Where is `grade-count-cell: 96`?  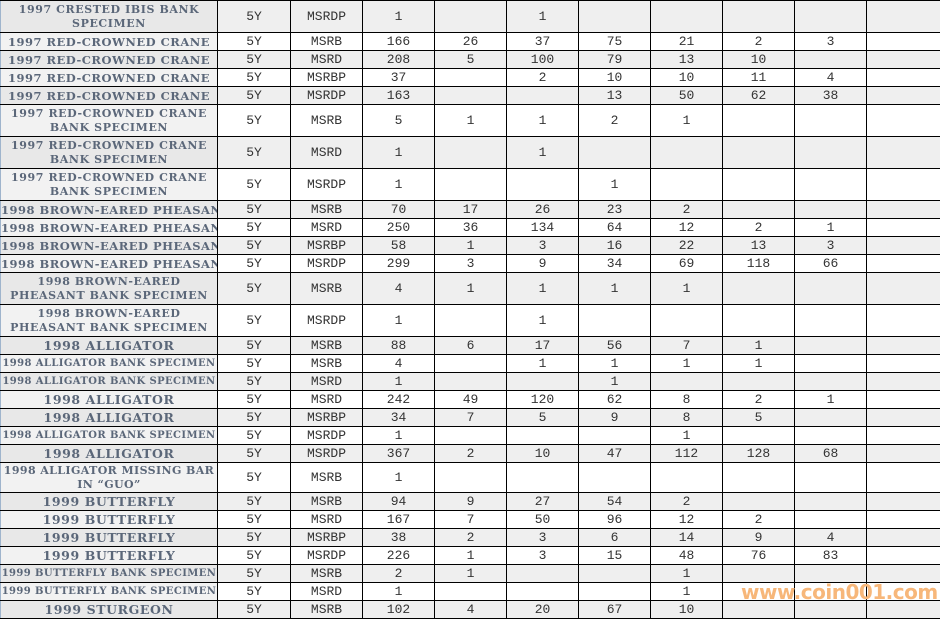 grade-count-cell: 96 is located at coordinates (614, 519).